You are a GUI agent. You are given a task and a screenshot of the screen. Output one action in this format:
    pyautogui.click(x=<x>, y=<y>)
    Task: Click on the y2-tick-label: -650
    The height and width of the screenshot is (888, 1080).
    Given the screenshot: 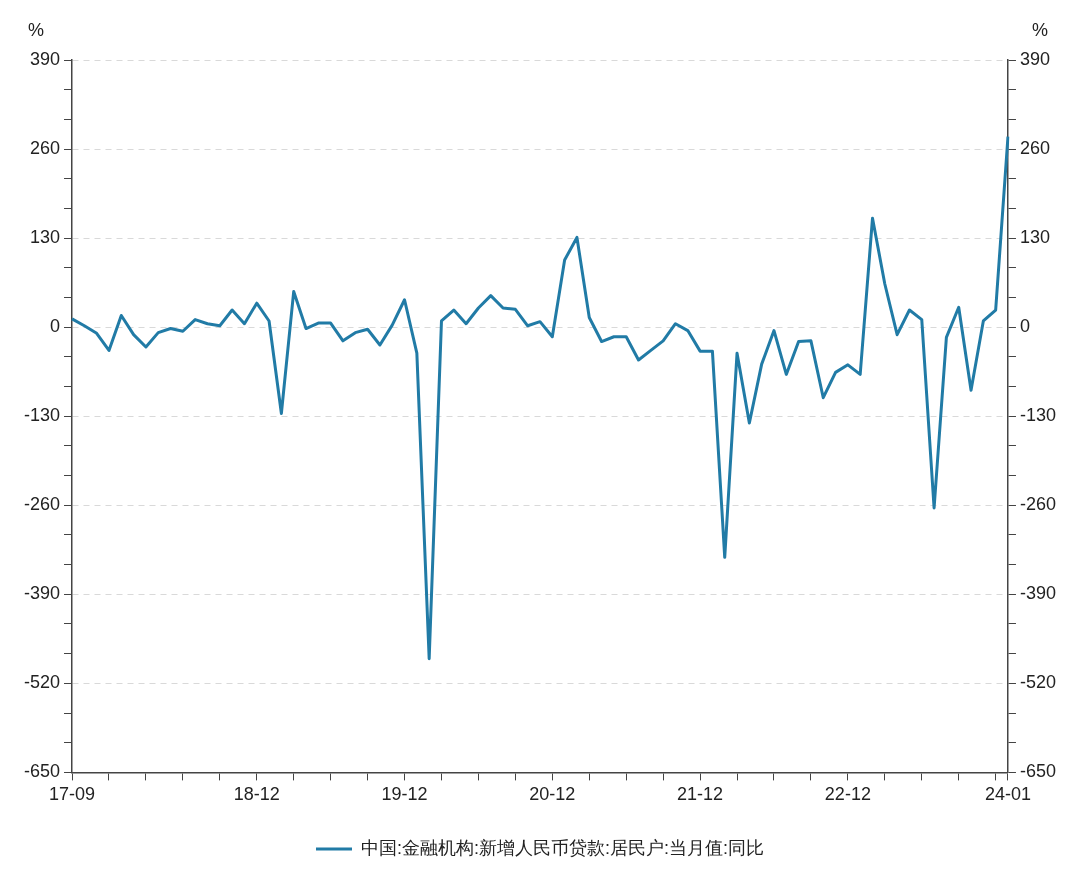 What is the action you would take?
    pyautogui.click(x=1037, y=771)
    